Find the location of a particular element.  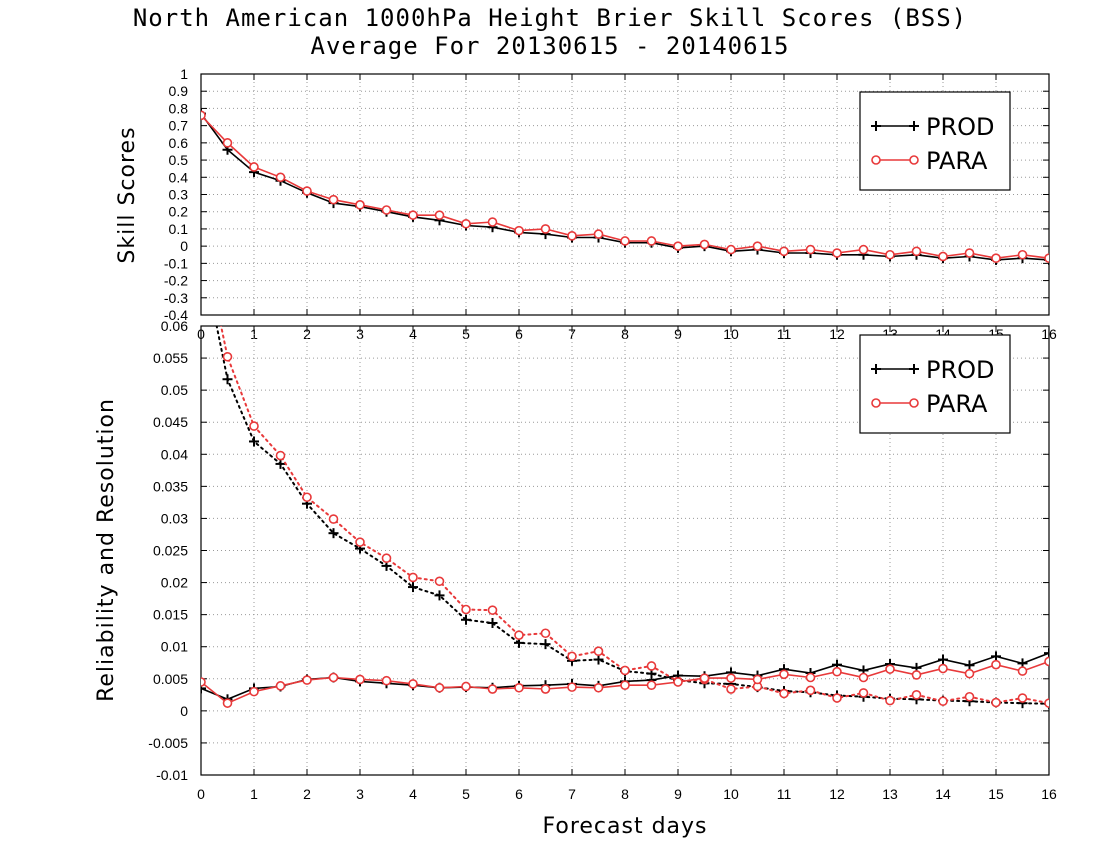

y-tick-label: -0.1 is located at coordinates (176, 263).